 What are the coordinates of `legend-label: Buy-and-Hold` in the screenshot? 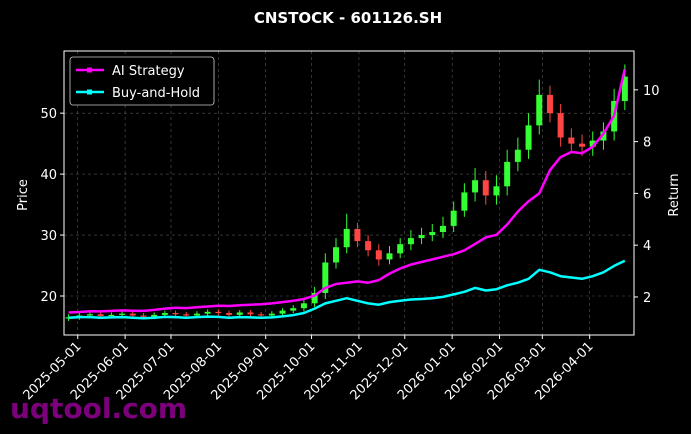 It's located at (156, 93).